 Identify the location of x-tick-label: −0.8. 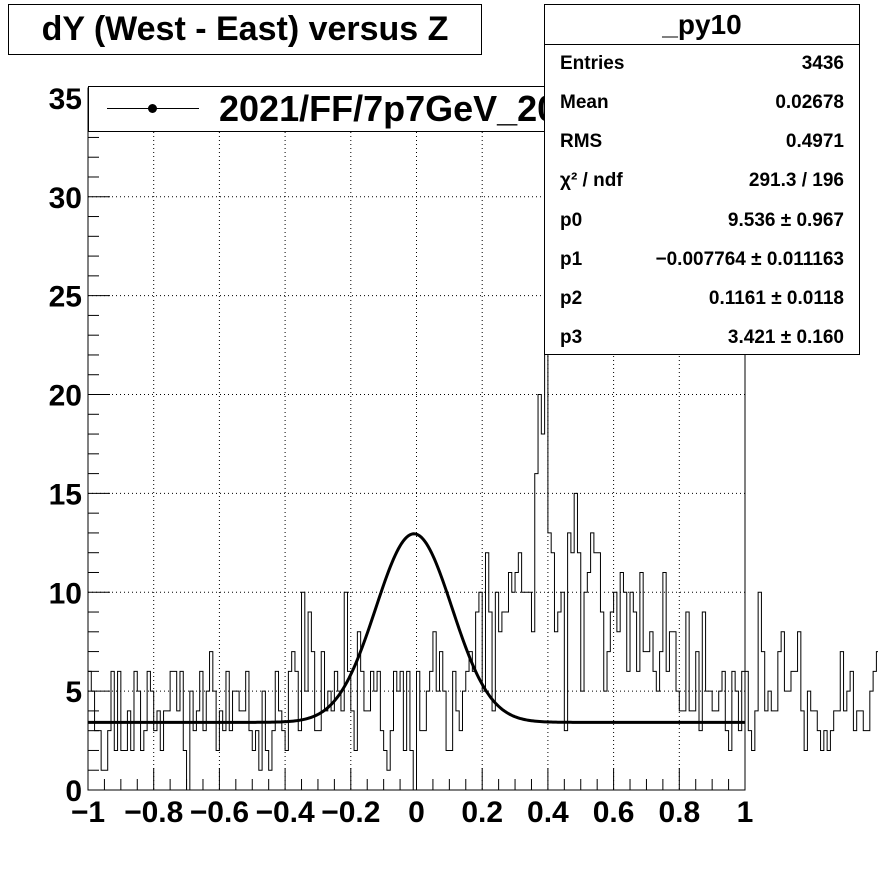
(153, 812).